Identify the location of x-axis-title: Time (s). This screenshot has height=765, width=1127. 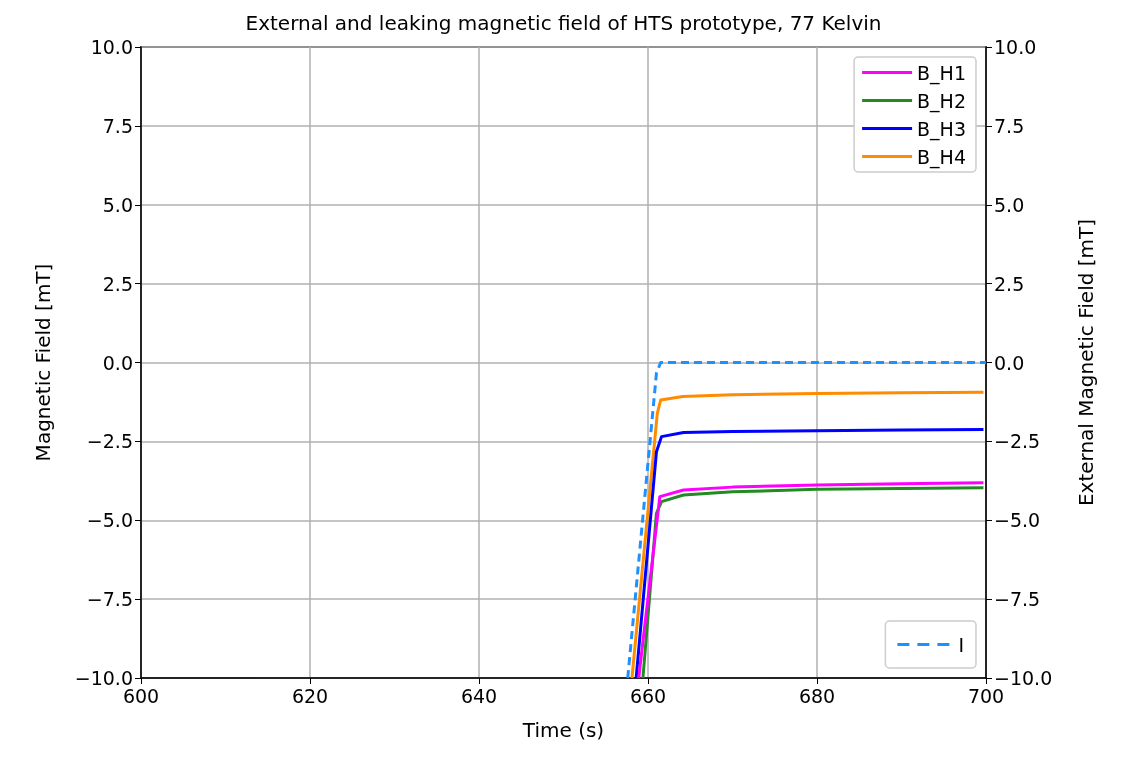
(563, 730).